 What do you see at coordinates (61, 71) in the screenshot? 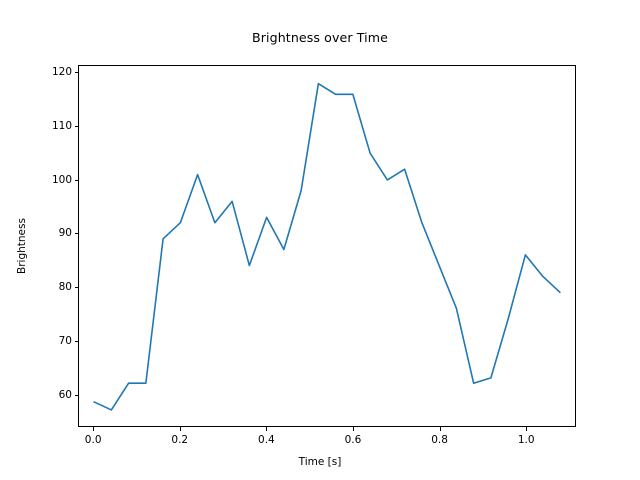
I see `y-tick-label: 120` at bounding box center [61, 71].